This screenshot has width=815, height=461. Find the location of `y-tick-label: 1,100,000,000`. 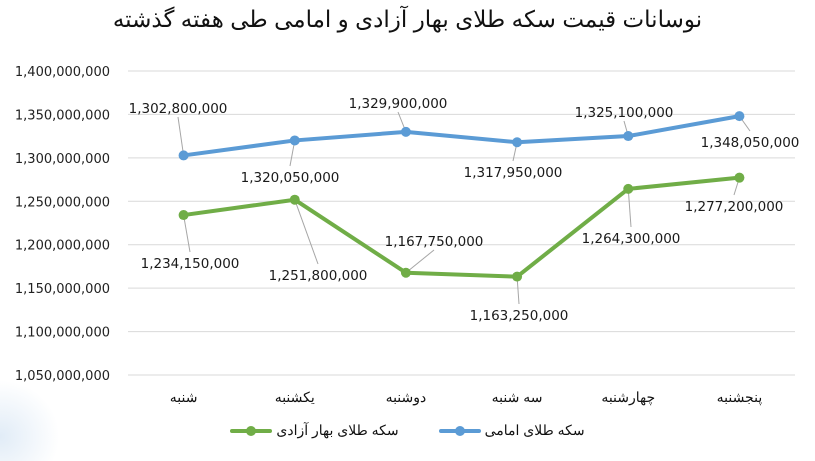

y-tick-label: 1,100,000,000 is located at coordinates (62, 333).